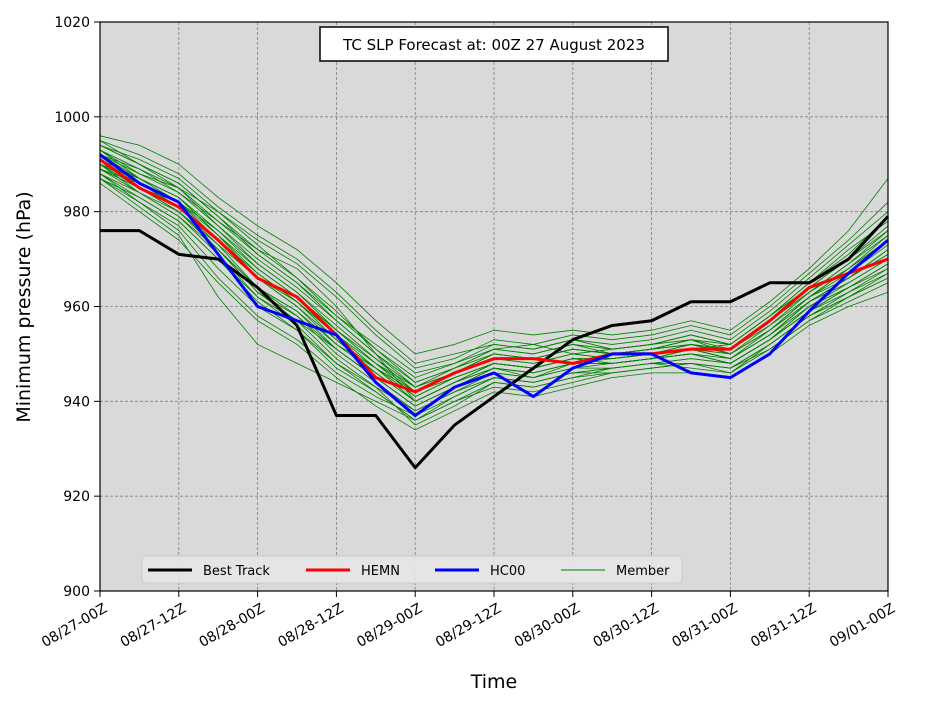 The width and height of the screenshot is (944, 707). I want to click on legend-label: HC00, so click(507, 571).